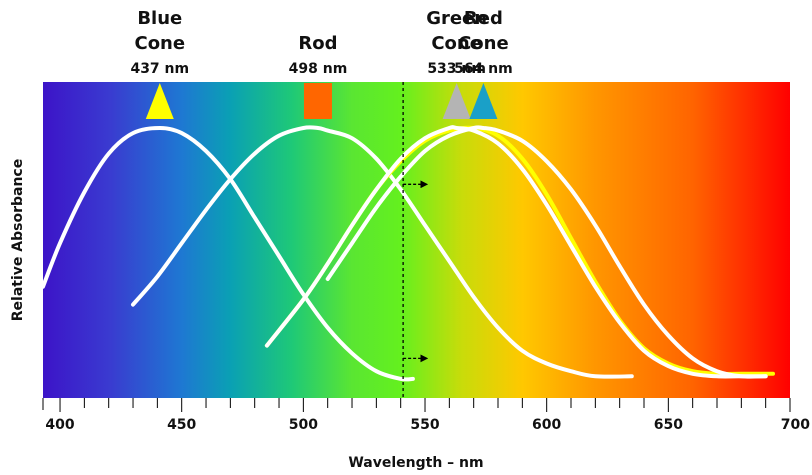 Image resolution: width=812 pixels, height=475 pixels. I want to click on peak-markers, so click(321, 101).